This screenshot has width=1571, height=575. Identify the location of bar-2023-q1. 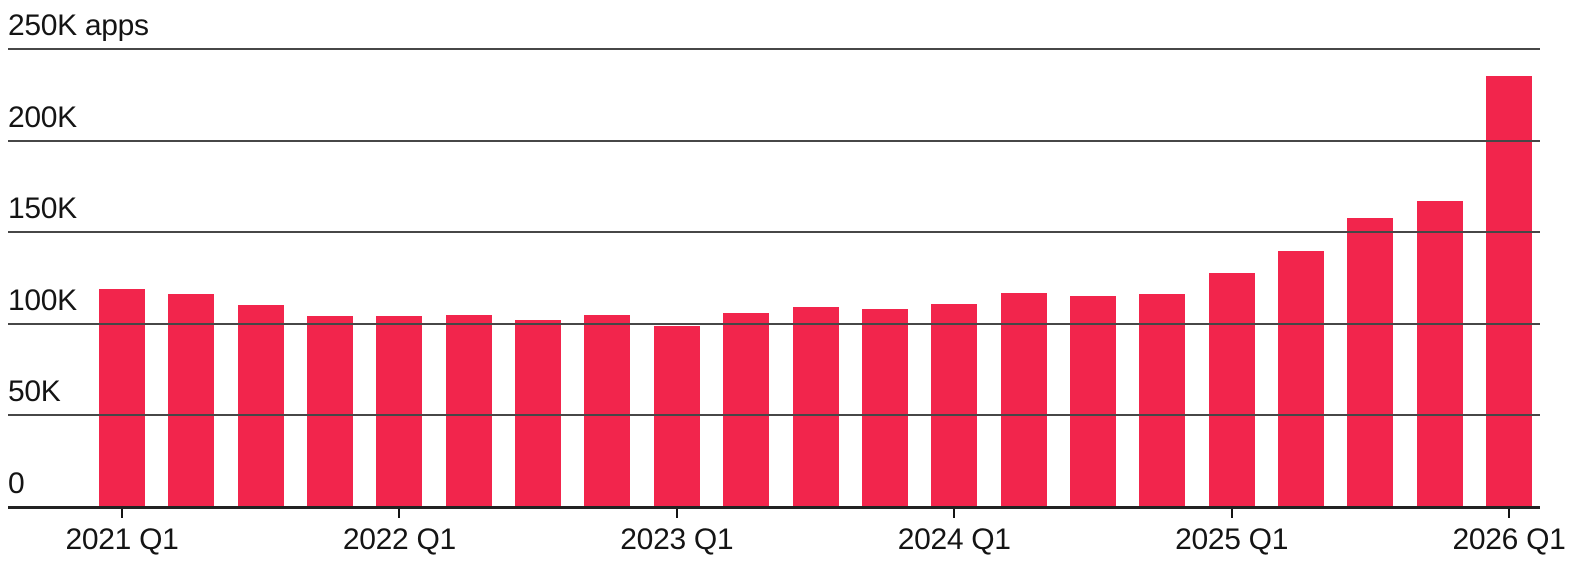
(676, 416).